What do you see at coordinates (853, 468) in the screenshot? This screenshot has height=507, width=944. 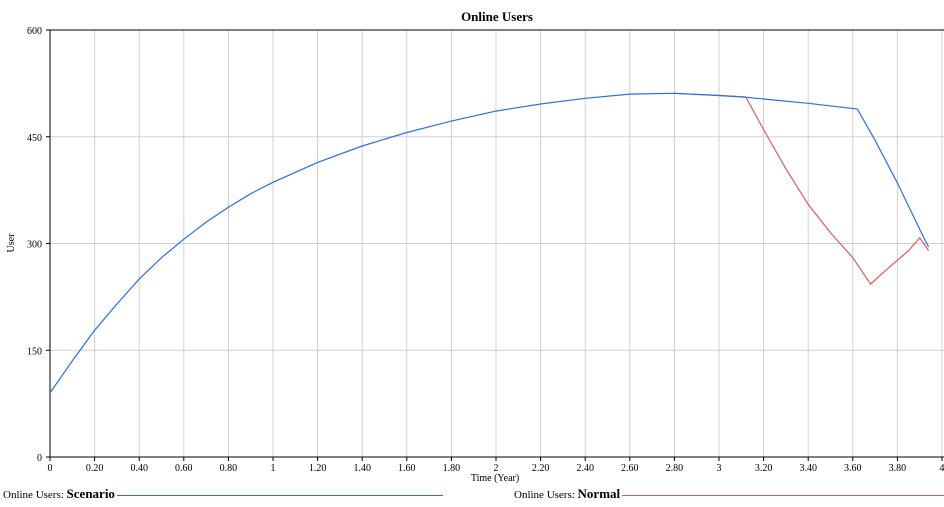 I see `x-tick-label: 3.60` at bounding box center [853, 468].